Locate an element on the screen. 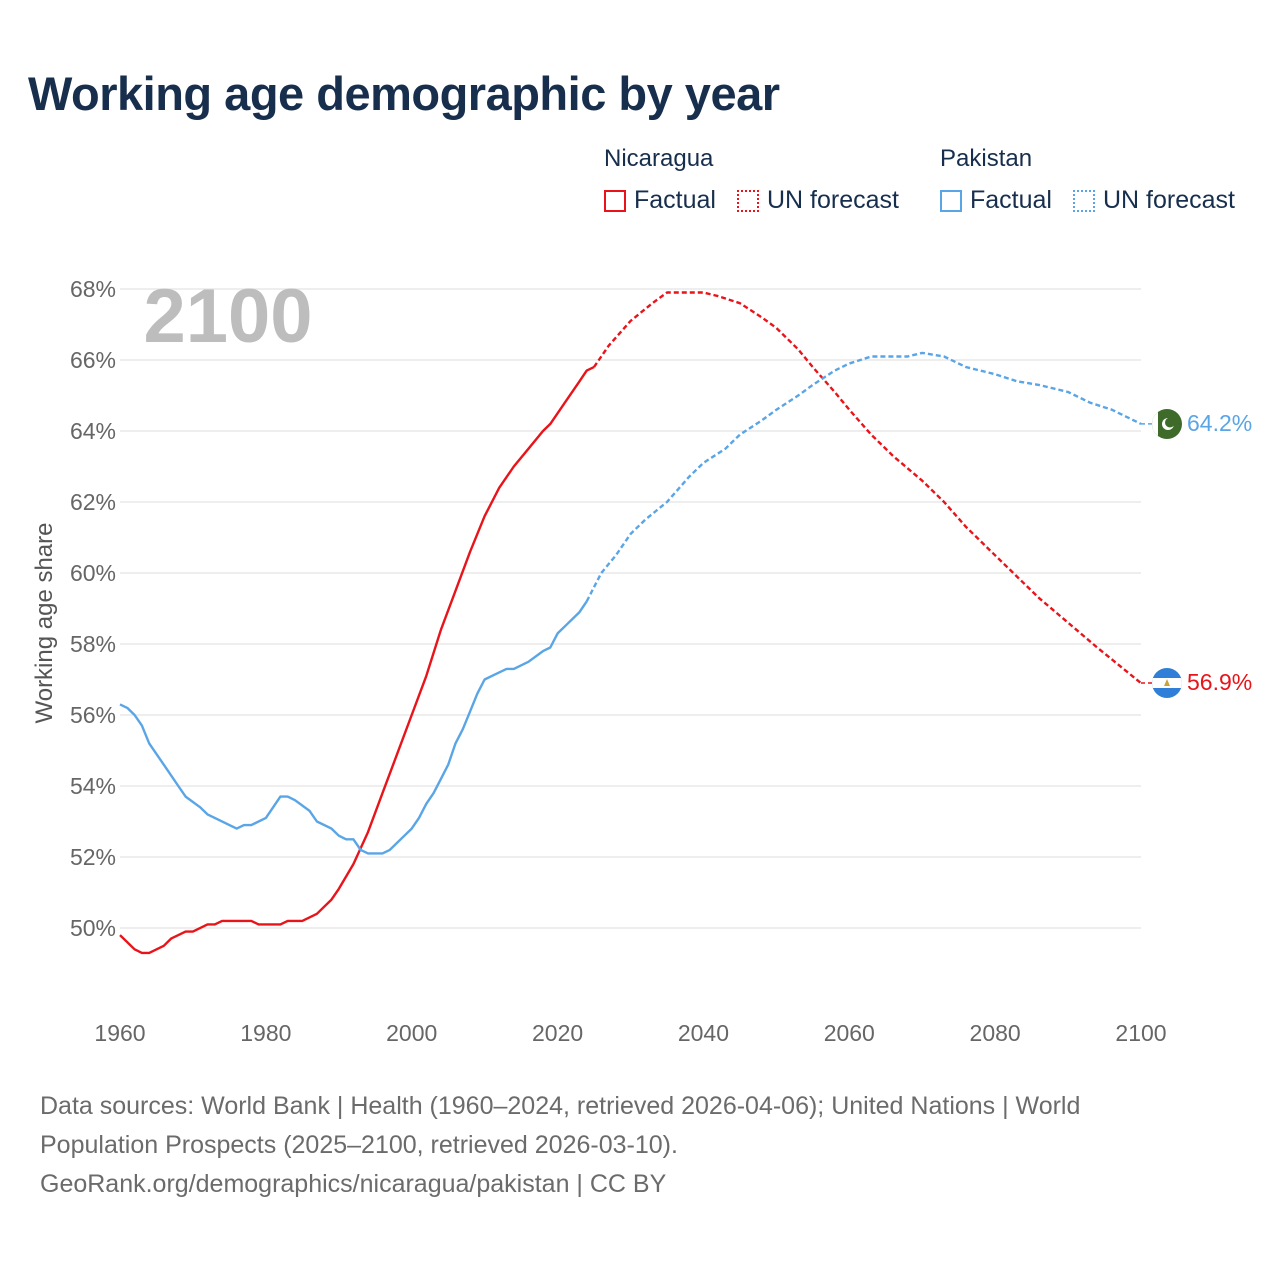  x-tick-label: 2000 is located at coordinates (411, 1033).